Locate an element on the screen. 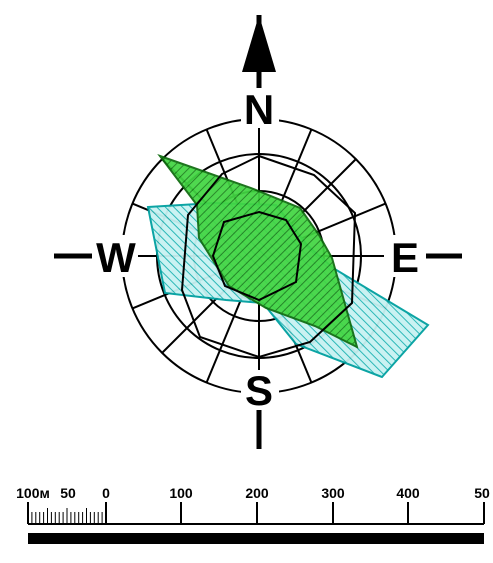  scale-label-200: 200 is located at coordinates (257, 493).